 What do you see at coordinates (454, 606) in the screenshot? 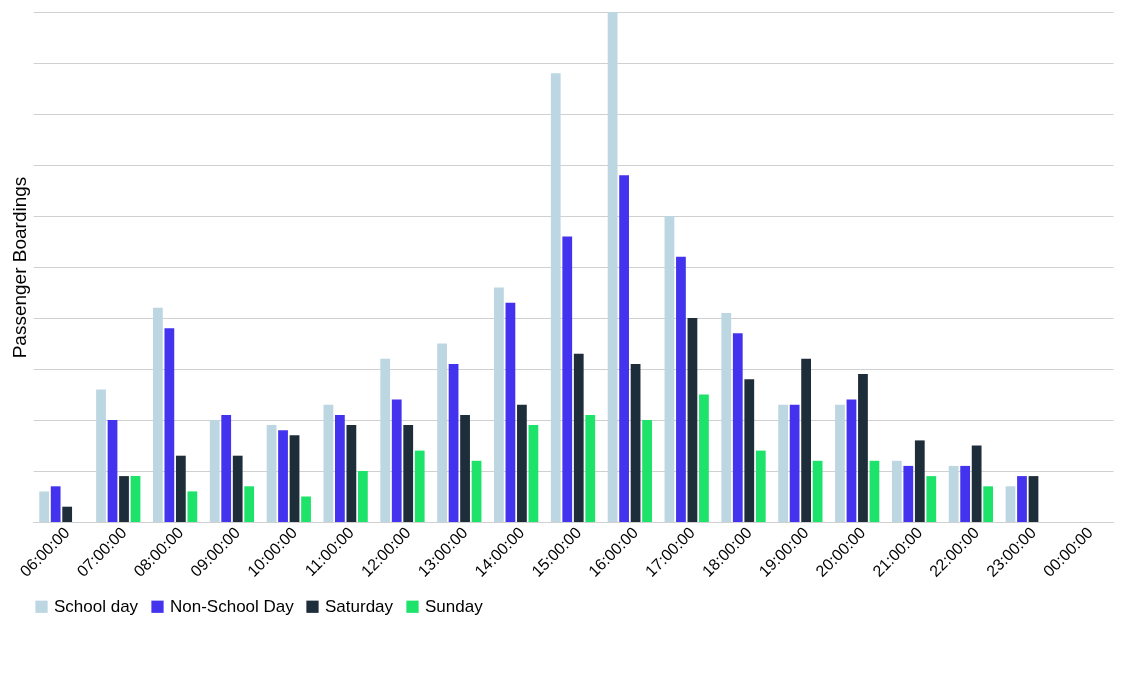
I see `legend-label: Sunday` at bounding box center [454, 606].